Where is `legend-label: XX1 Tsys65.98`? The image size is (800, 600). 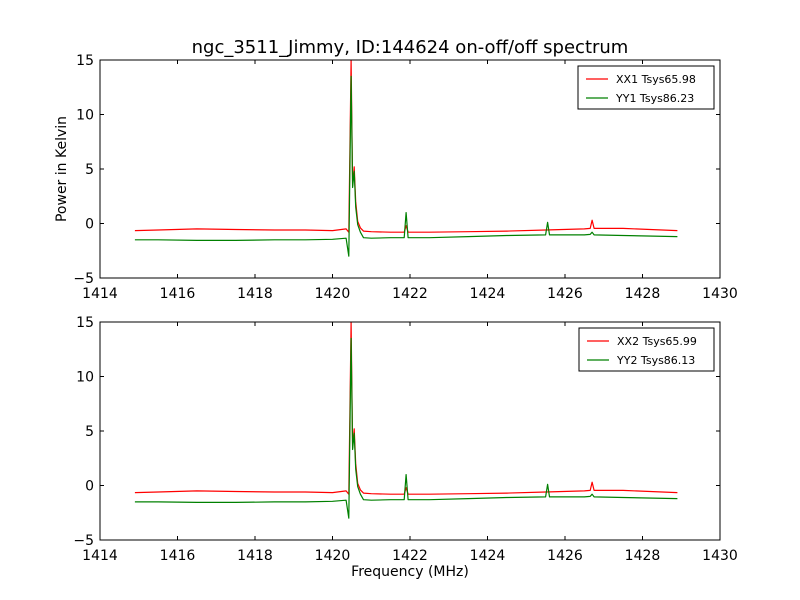
legend-label: XX1 Tsys65.98 is located at coordinates (656, 79).